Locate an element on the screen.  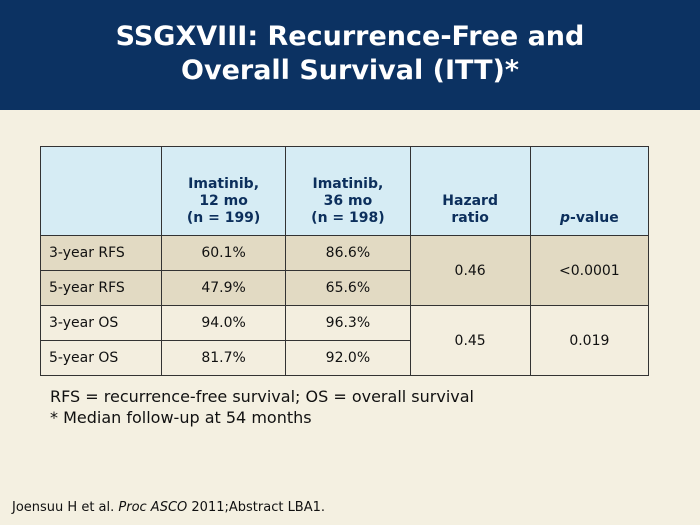
cell: 96.3% is located at coordinates (348, 323).